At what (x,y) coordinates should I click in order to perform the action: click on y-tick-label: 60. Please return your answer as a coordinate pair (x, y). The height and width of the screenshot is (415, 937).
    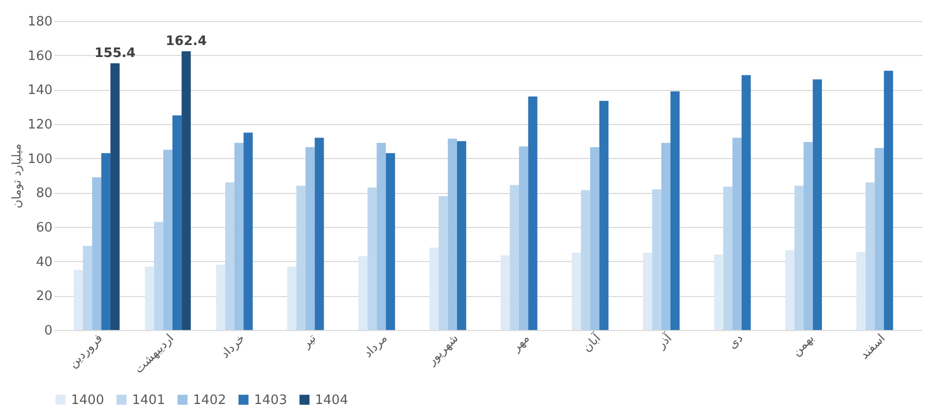
    Looking at the image, I should click on (44, 228).